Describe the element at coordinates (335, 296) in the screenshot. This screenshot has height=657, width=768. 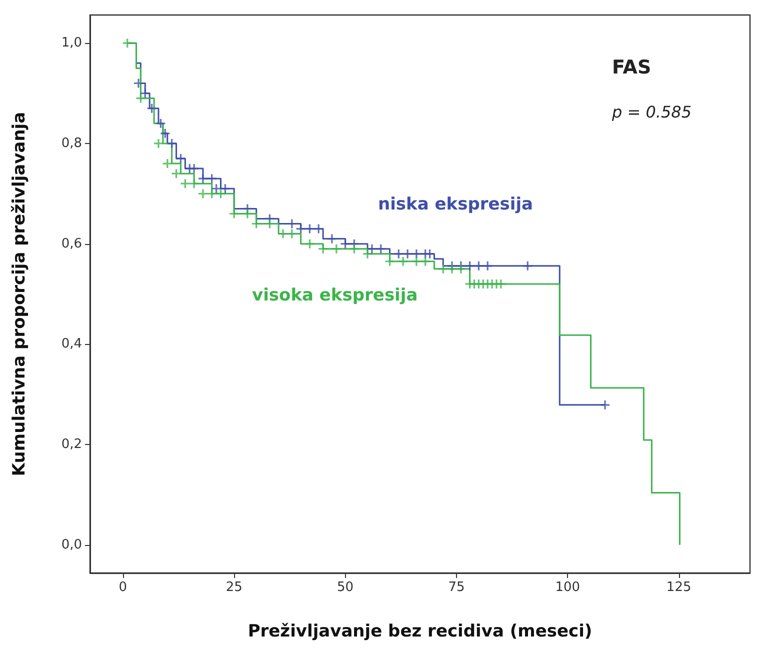
I see `series-label: visoka ekspresija` at that location.